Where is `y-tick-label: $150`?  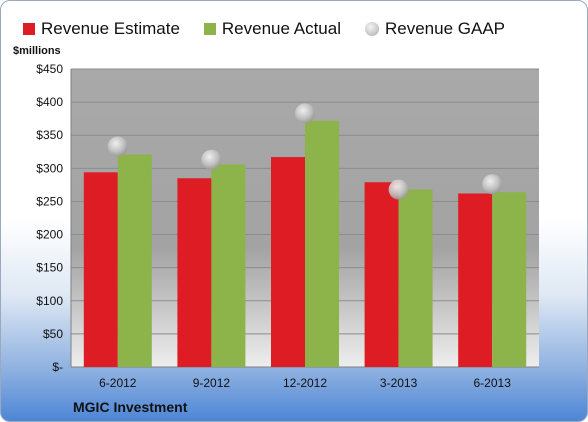 y-tick-label: $150 is located at coordinates (49, 268).